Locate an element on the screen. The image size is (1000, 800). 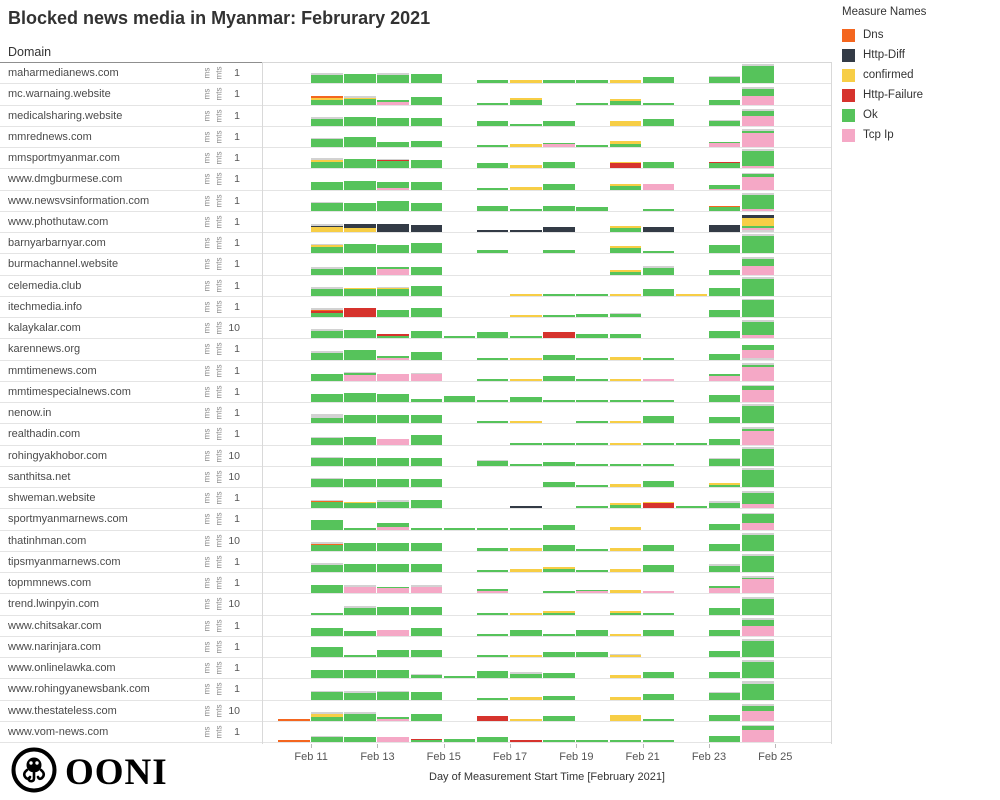
domain-label: itechmedia.info is located at coordinates (45, 306).